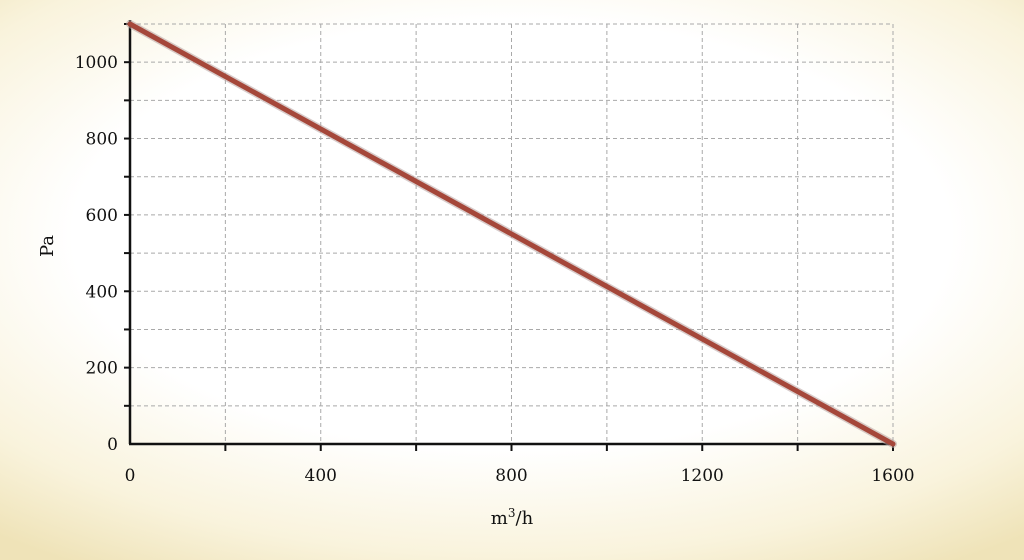 This screenshot has height=560, width=1024. Describe the element at coordinates (512, 513) in the screenshot. I see `x-axis-title-superscript: 3` at that location.